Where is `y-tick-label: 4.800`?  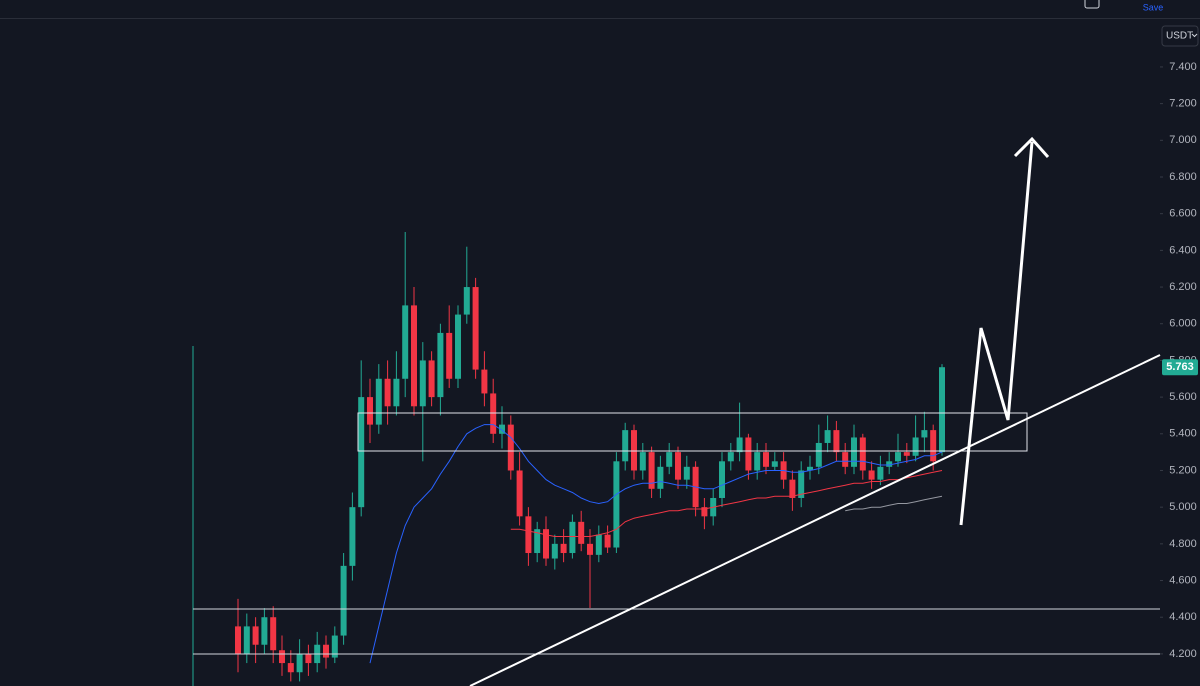
y-tick-label: 4.800 is located at coordinates (1183, 544).